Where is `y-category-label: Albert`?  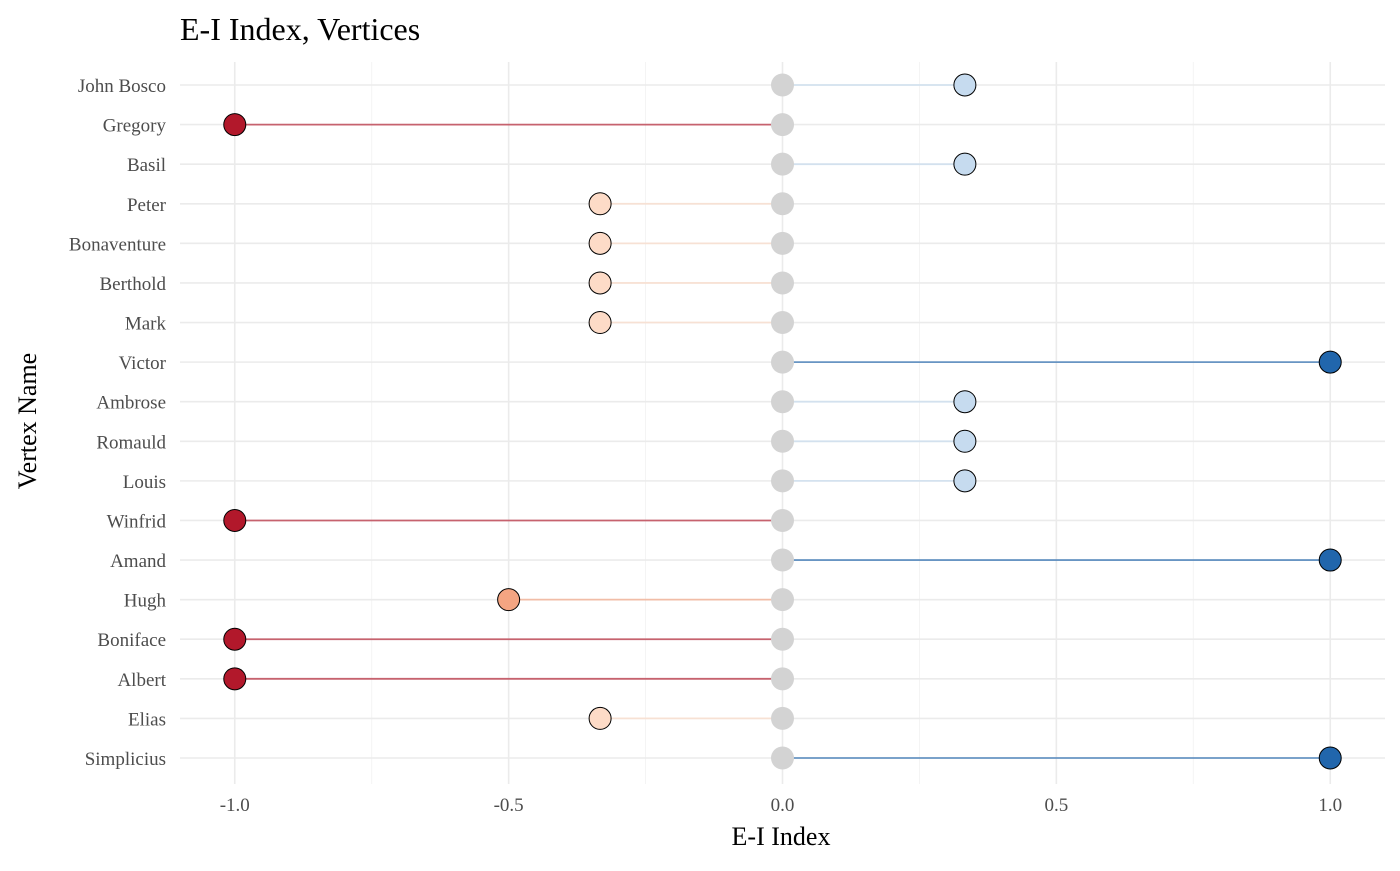
y-category-label: Albert is located at coordinates (141, 680).